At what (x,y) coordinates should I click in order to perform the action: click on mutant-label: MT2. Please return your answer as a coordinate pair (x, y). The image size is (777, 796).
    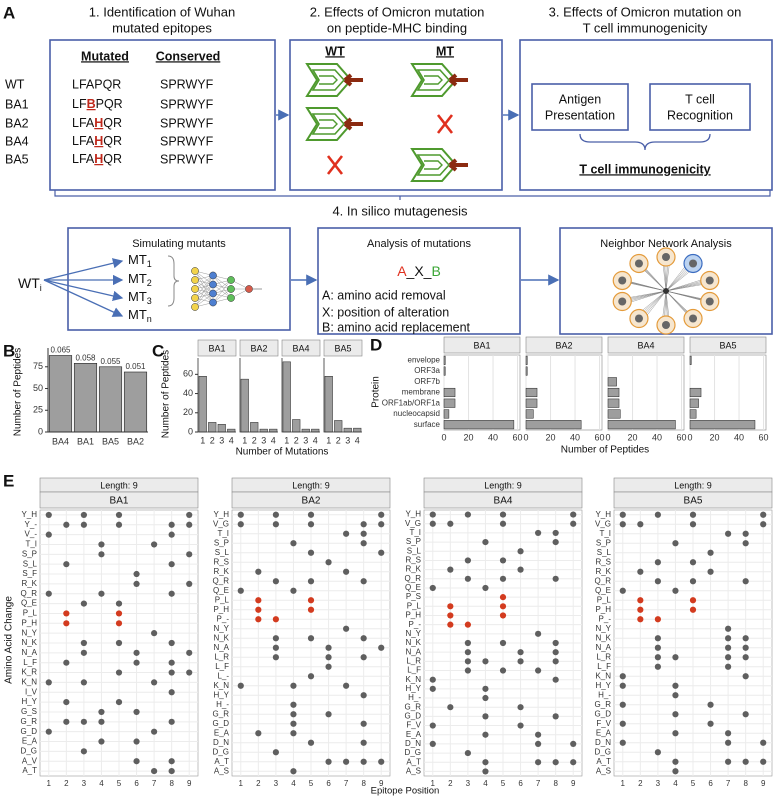
    Looking at the image, I should click on (140, 279).